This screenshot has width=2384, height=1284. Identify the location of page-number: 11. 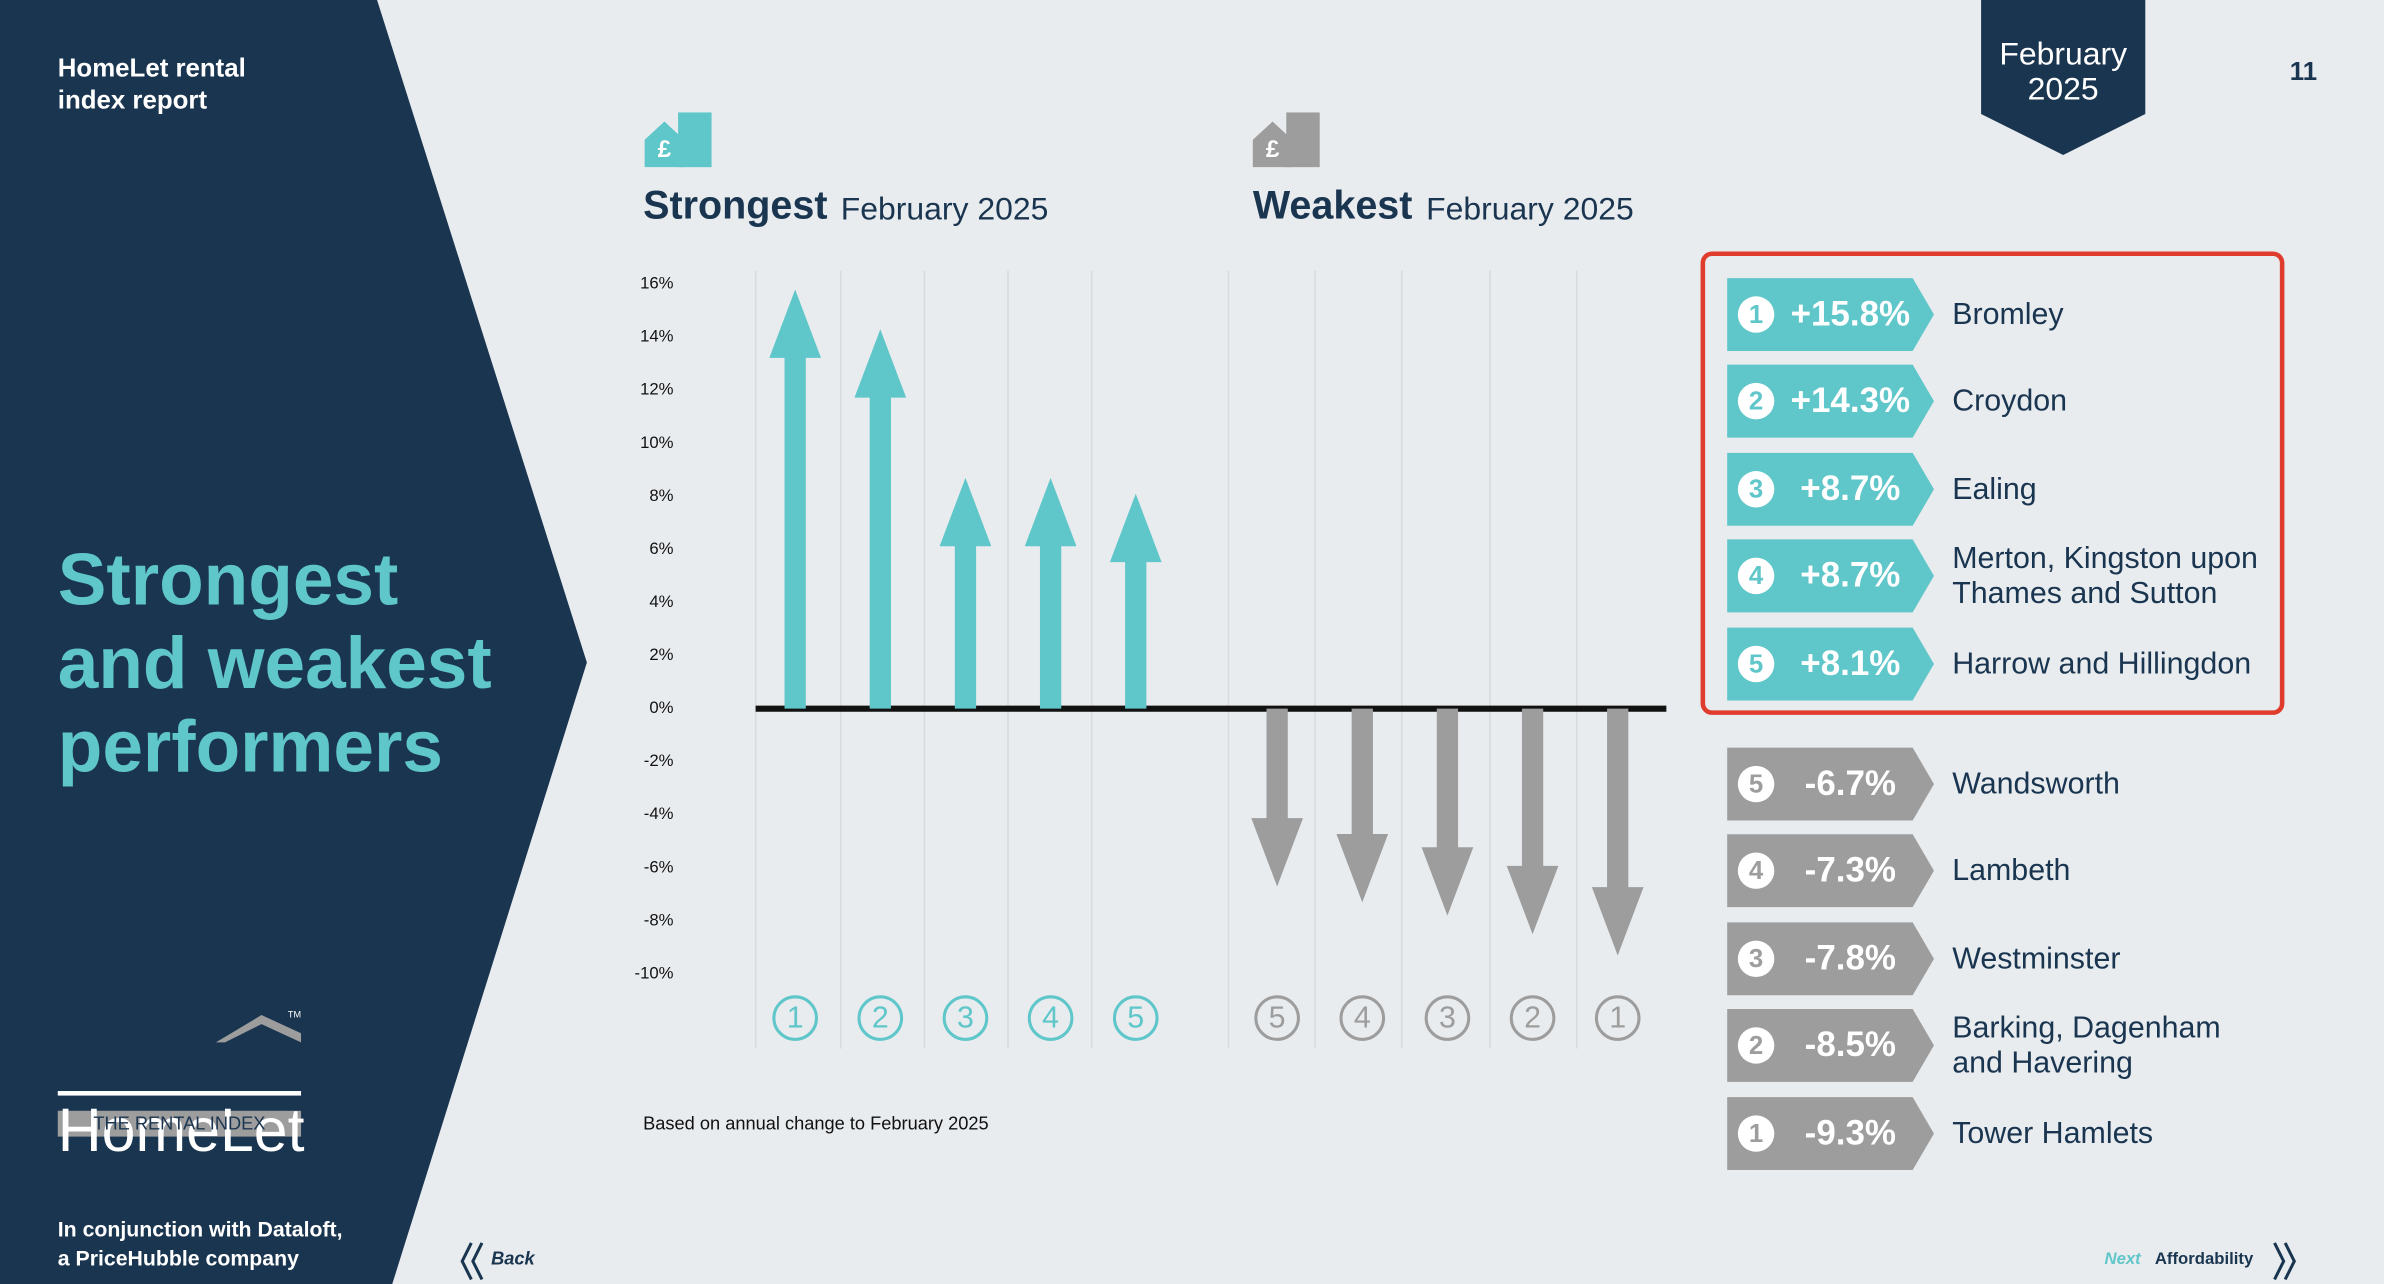
(2303, 72).